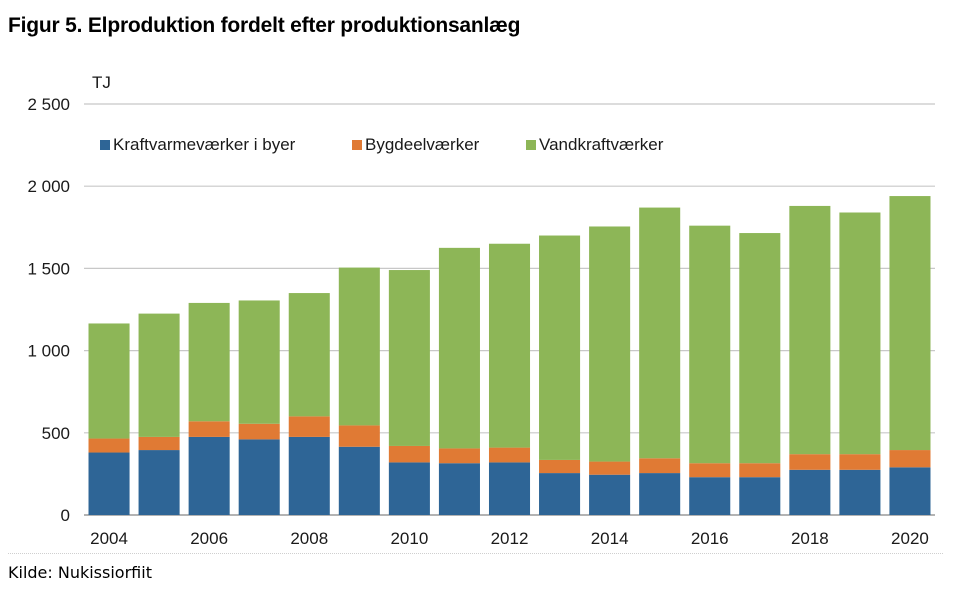 The height and width of the screenshot is (594, 960). I want to click on x-tick-label: 2020, so click(910, 538).